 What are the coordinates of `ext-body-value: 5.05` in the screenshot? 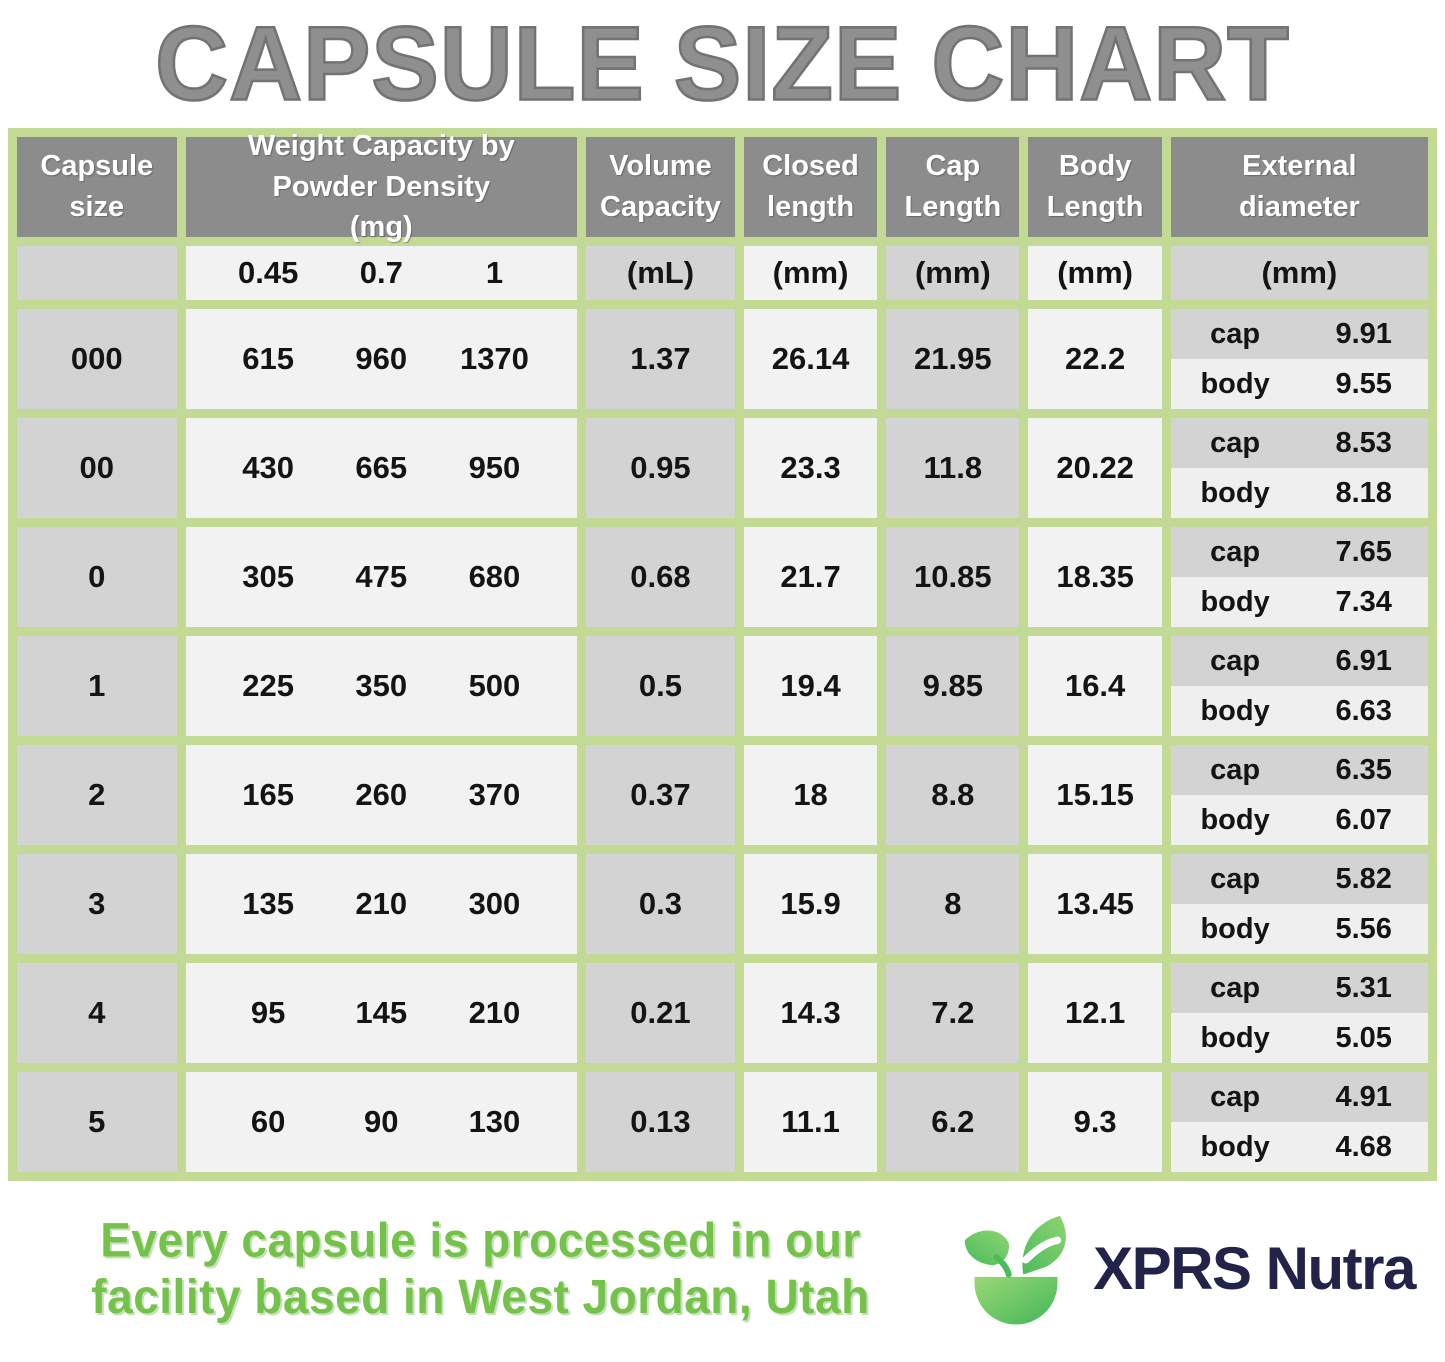 It's located at (1363, 1037).